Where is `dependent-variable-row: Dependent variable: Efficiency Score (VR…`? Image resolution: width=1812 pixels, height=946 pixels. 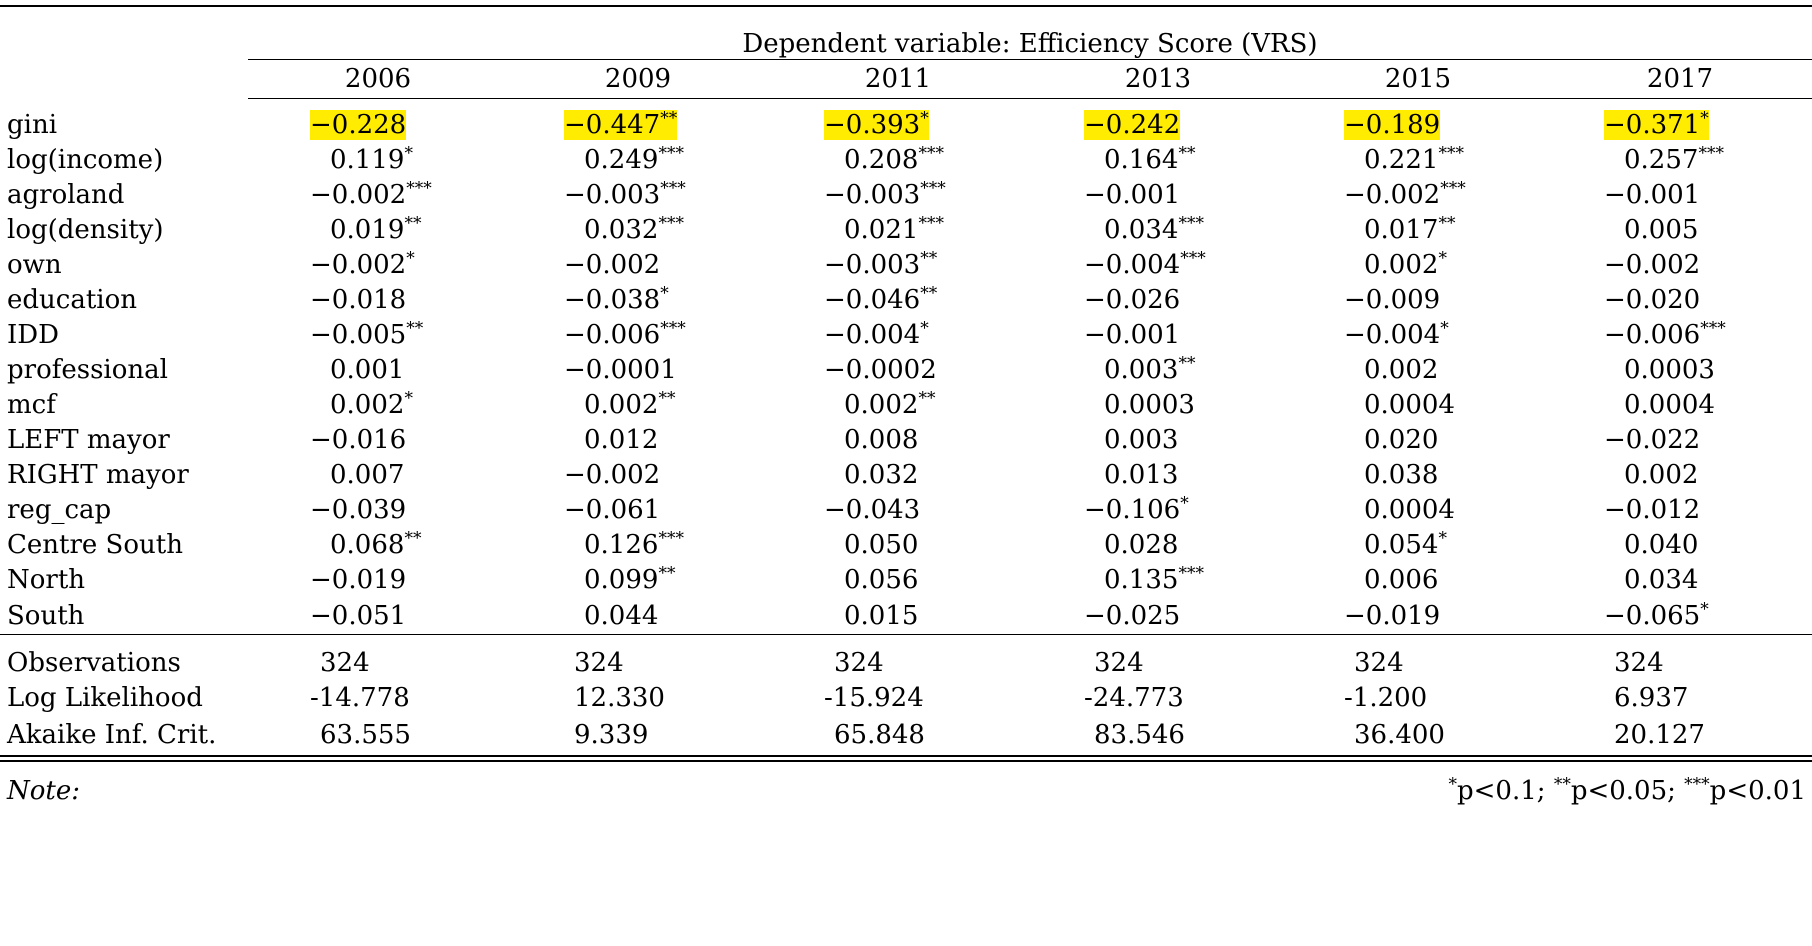
dependent-variable-row: Dependent variable: Efficiency Score (VR… is located at coordinates (906, 41).